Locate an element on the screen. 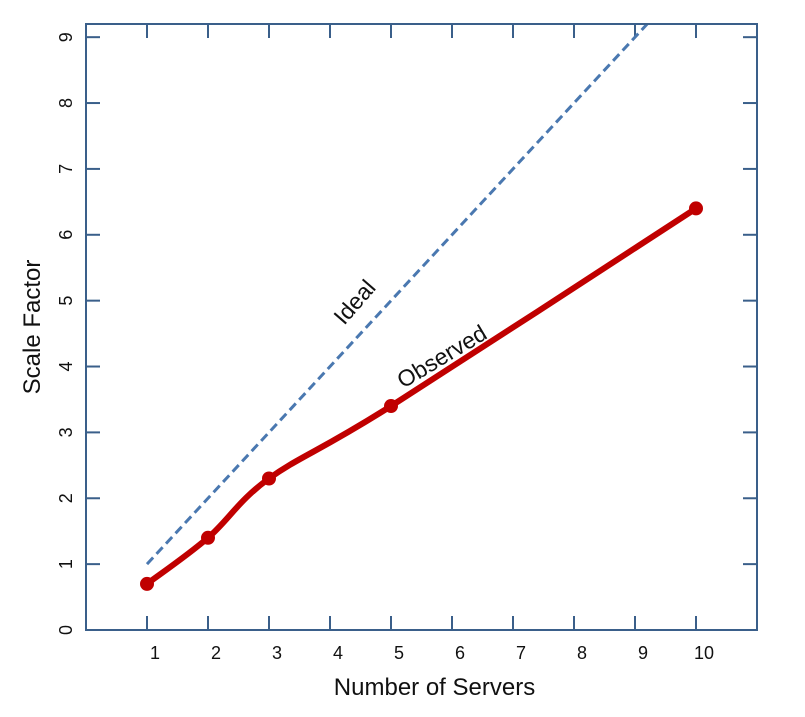 This screenshot has height=717, width=805. x-tick-label: 7 is located at coordinates (521, 653).